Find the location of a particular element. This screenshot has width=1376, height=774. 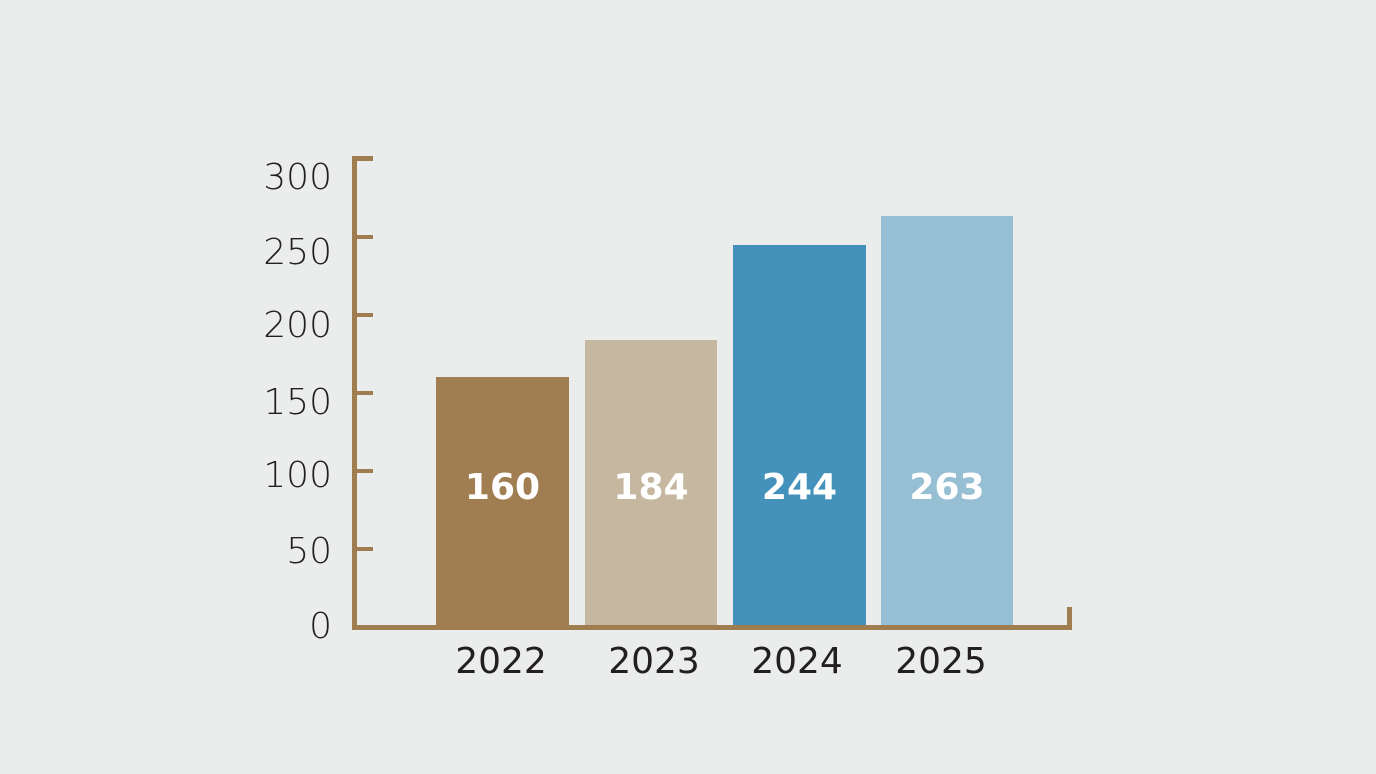

x-tick-label-2024: 2024 is located at coordinates (797, 661).